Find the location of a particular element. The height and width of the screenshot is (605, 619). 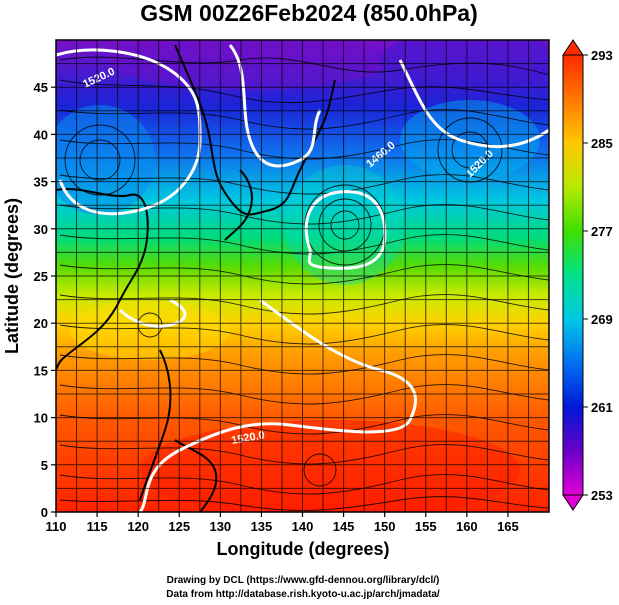

x-tick-label: 145 is located at coordinates (344, 526).